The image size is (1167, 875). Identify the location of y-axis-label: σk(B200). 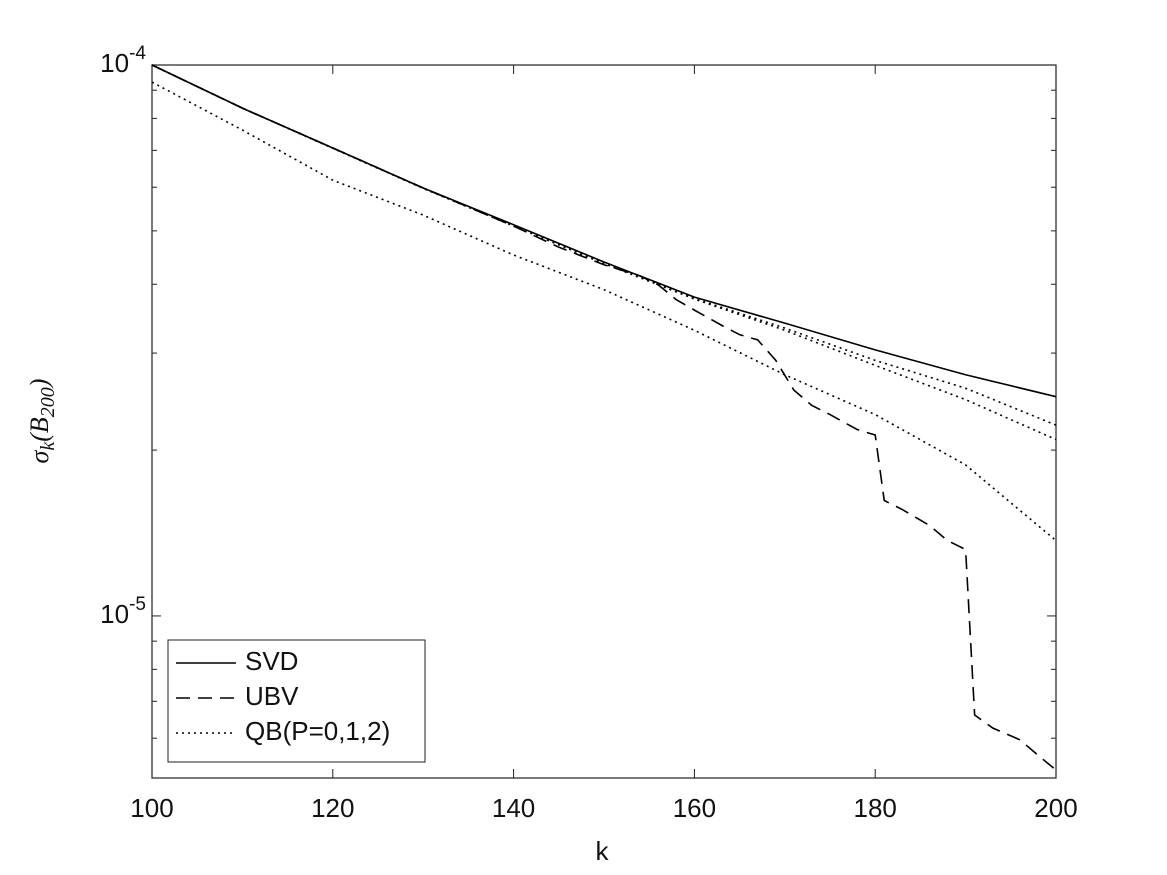
(42, 421).